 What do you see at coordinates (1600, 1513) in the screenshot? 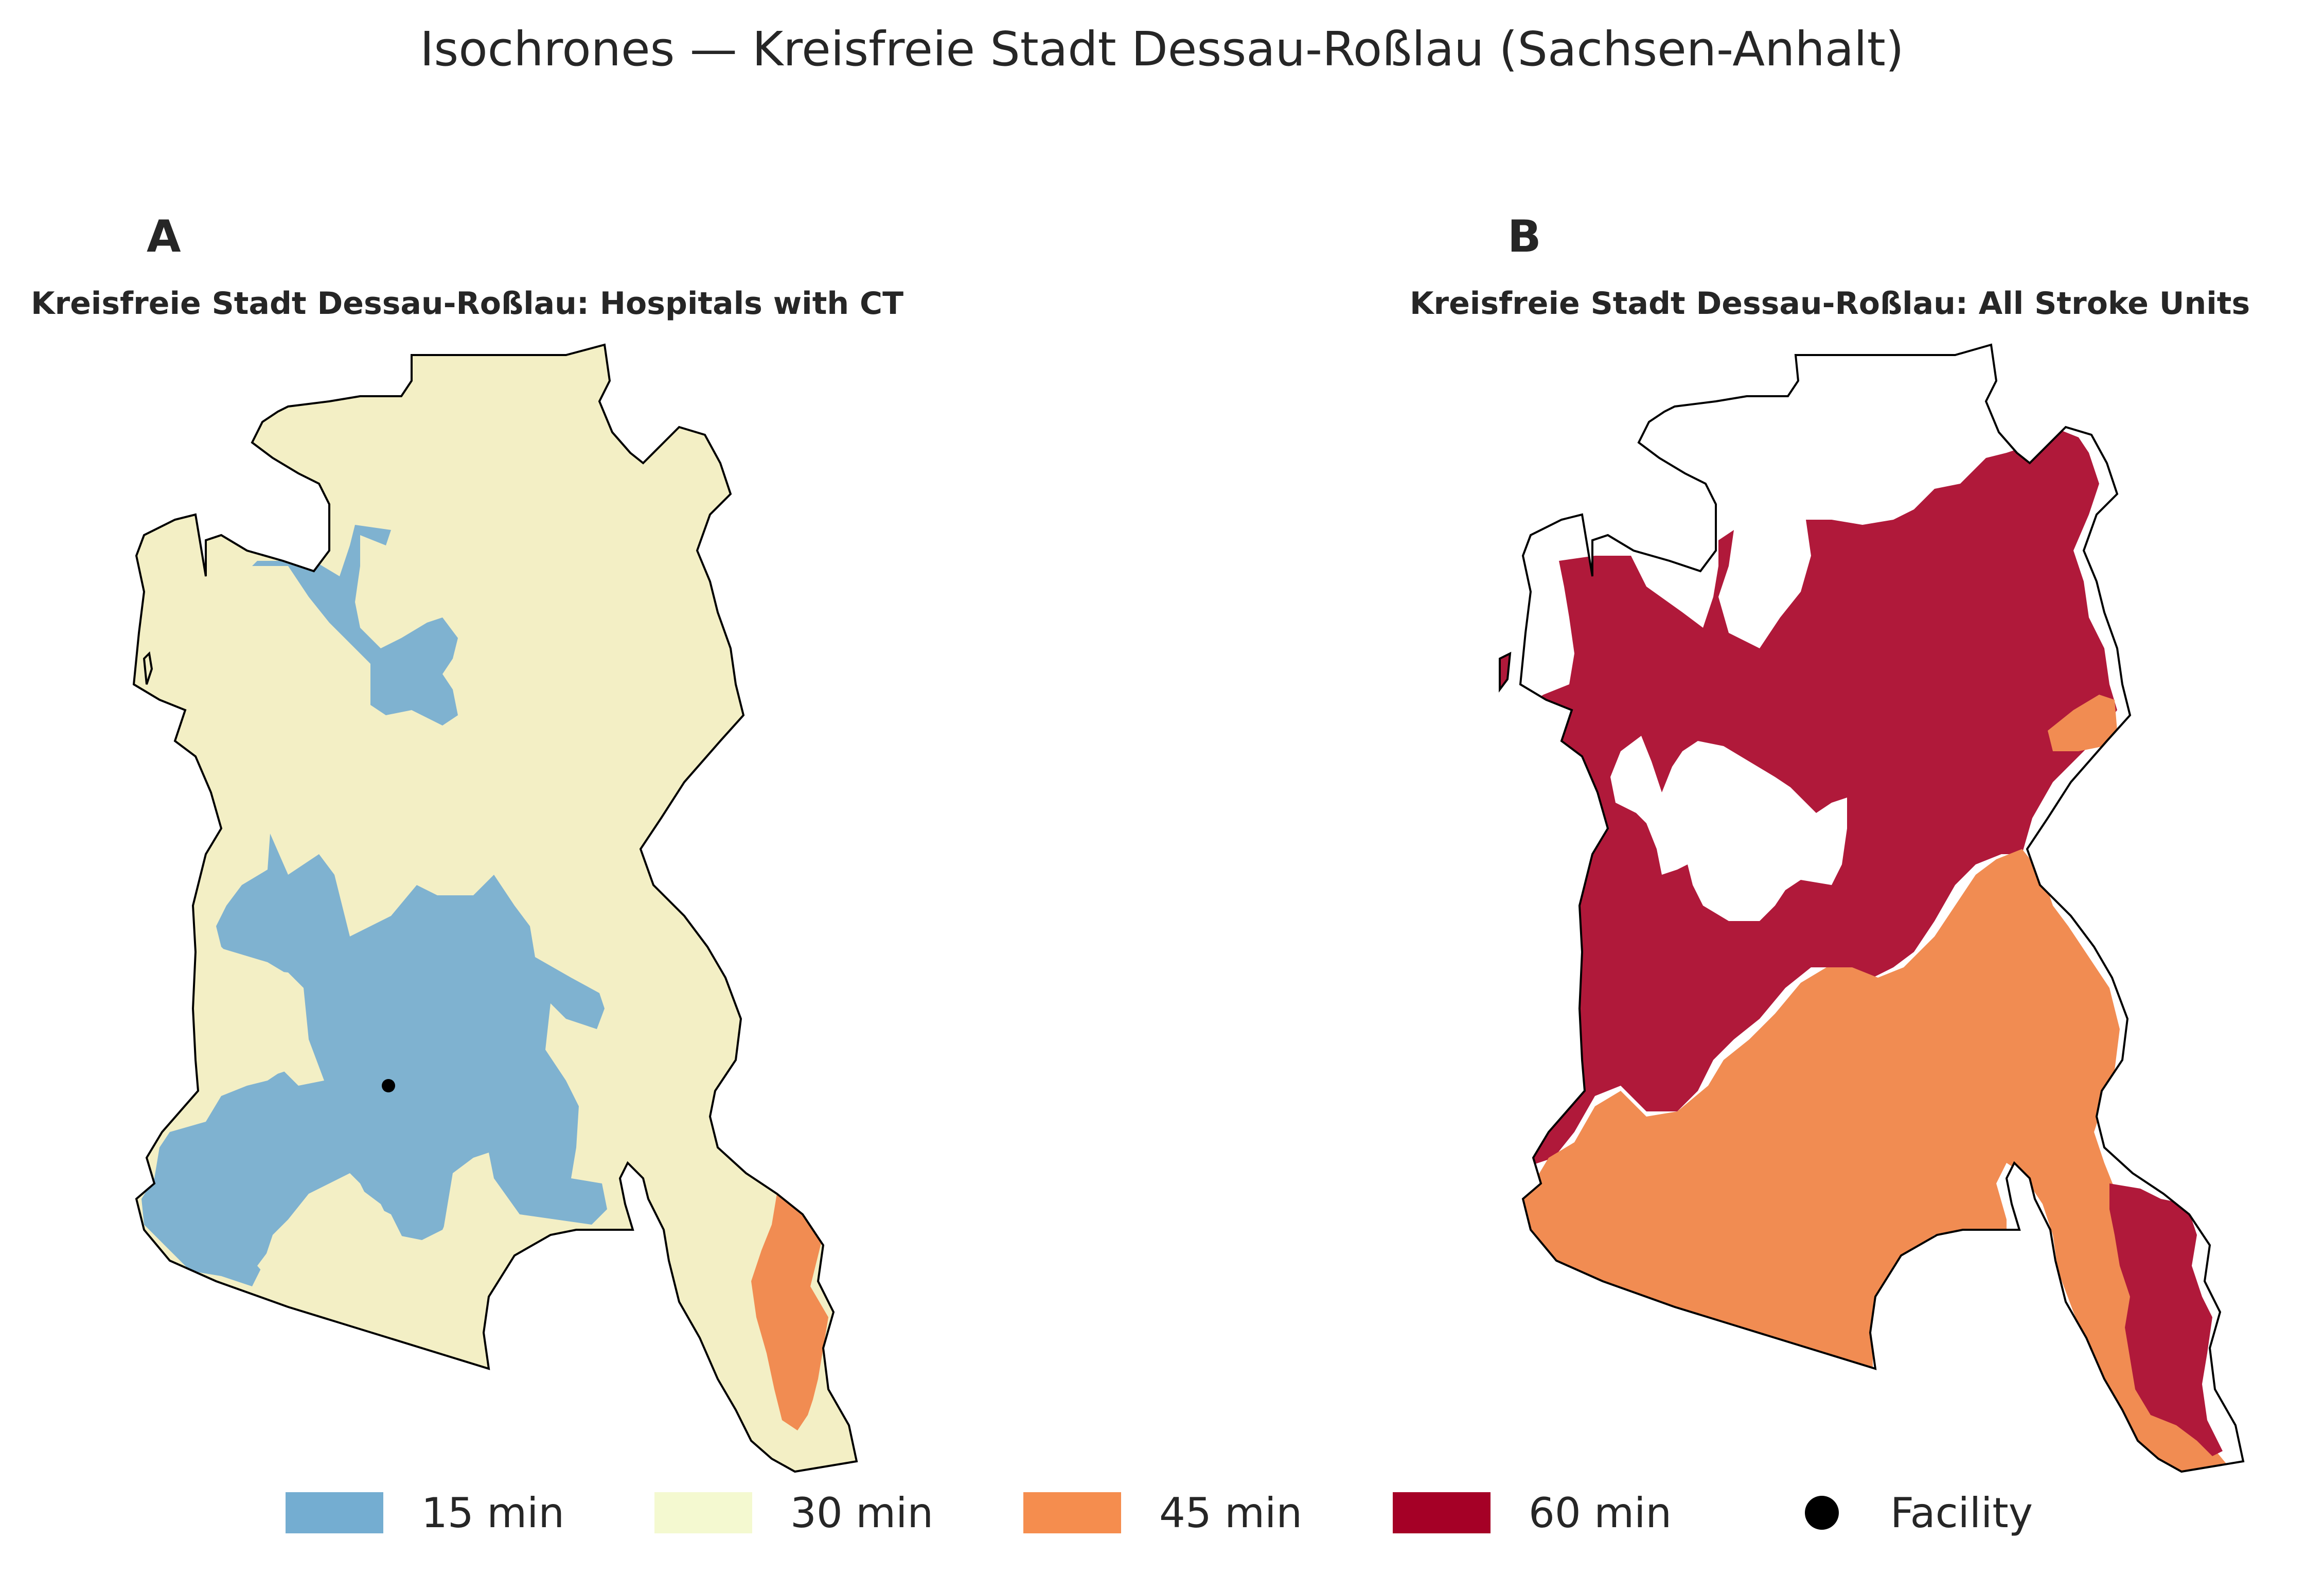
I see `legend-label-60: 60 min` at bounding box center [1600, 1513].